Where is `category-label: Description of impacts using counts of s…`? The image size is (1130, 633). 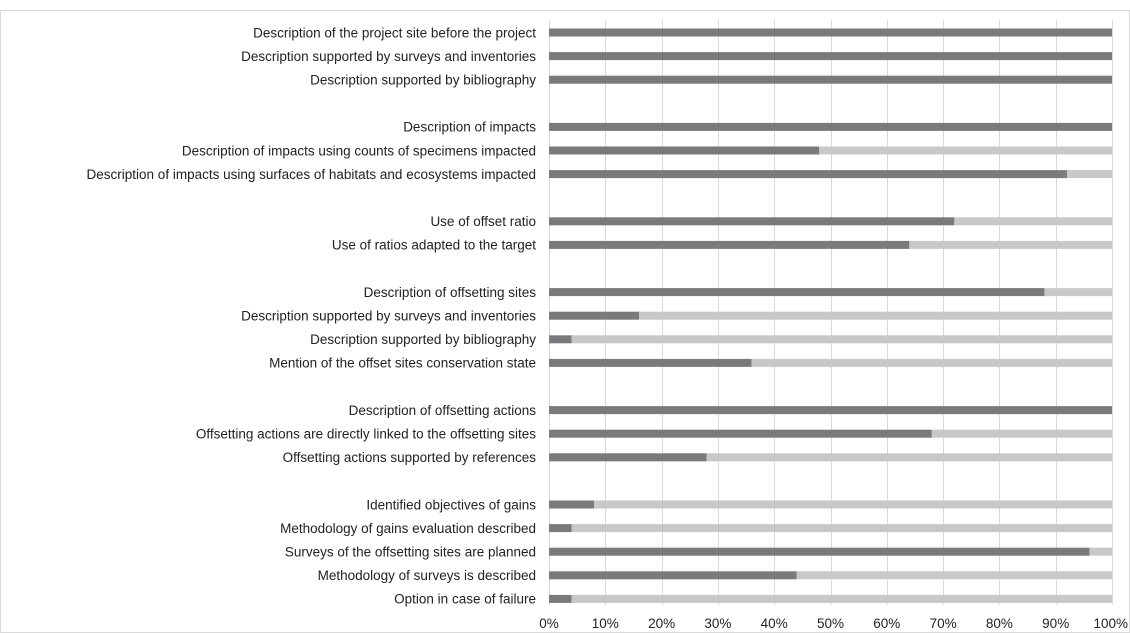 category-label: Description of impacts using counts of s… is located at coordinates (359, 150).